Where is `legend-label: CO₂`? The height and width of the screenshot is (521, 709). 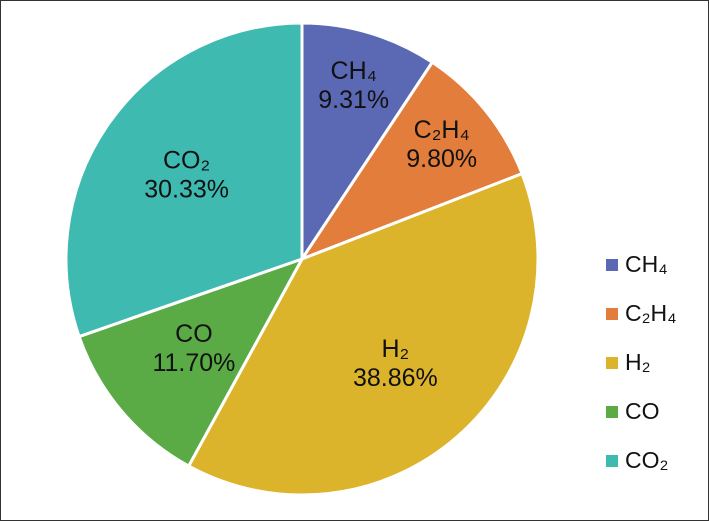
legend-label: CO₂ is located at coordinates (646, 460).